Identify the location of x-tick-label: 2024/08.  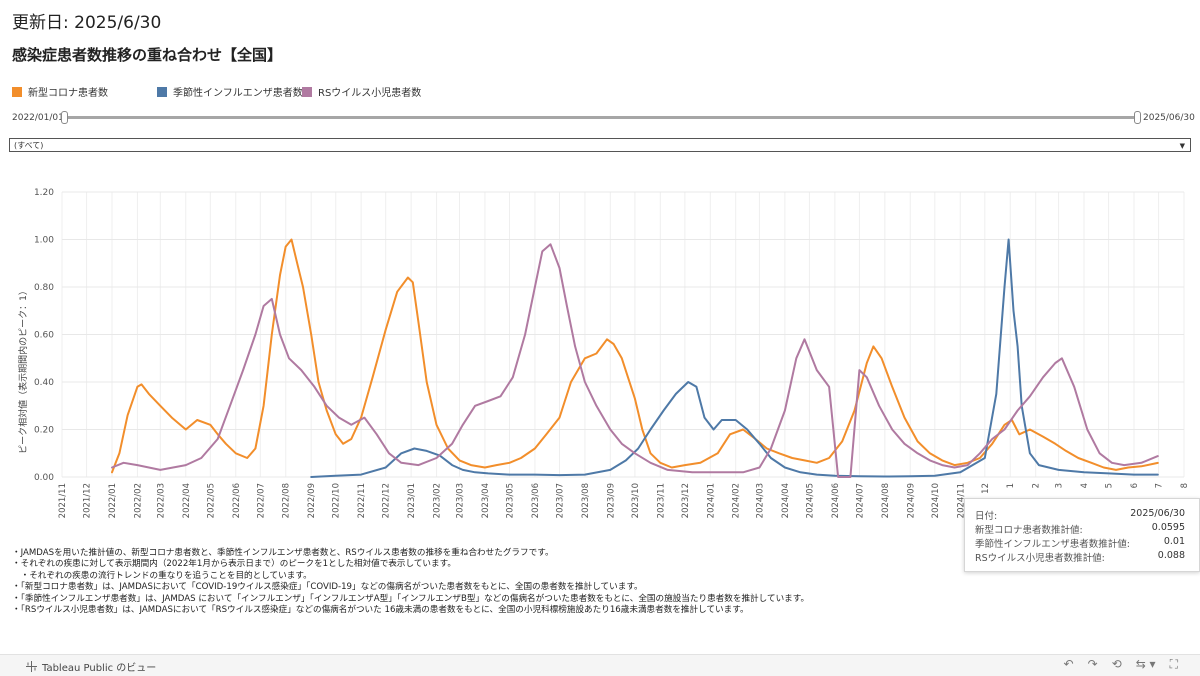
(886, 500).